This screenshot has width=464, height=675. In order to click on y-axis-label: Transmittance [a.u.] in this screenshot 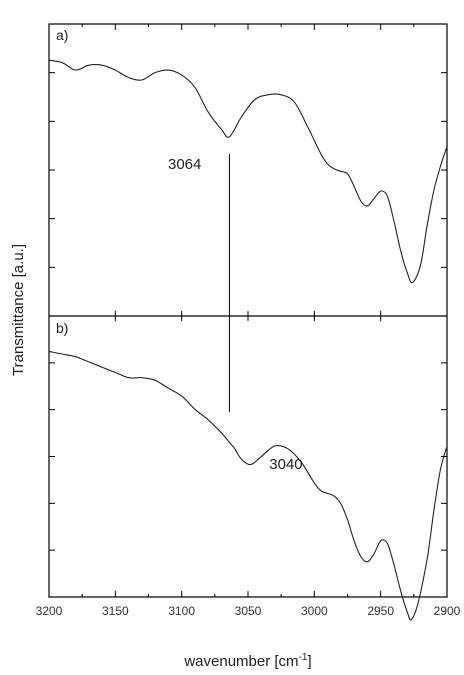, I will do `click(18, 310)`.